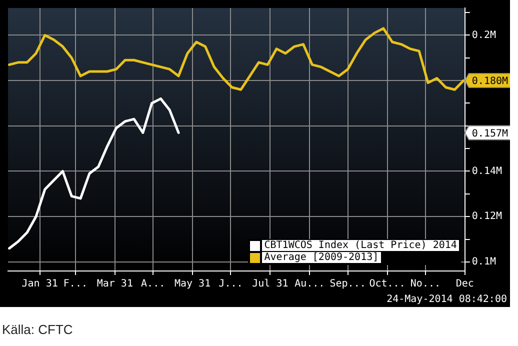 The width and height of the screenshot is (518, 346). Describe the element at coordinates (484, 35) in the screenshot. I see `y-tick-label: 0.2M` at that location.